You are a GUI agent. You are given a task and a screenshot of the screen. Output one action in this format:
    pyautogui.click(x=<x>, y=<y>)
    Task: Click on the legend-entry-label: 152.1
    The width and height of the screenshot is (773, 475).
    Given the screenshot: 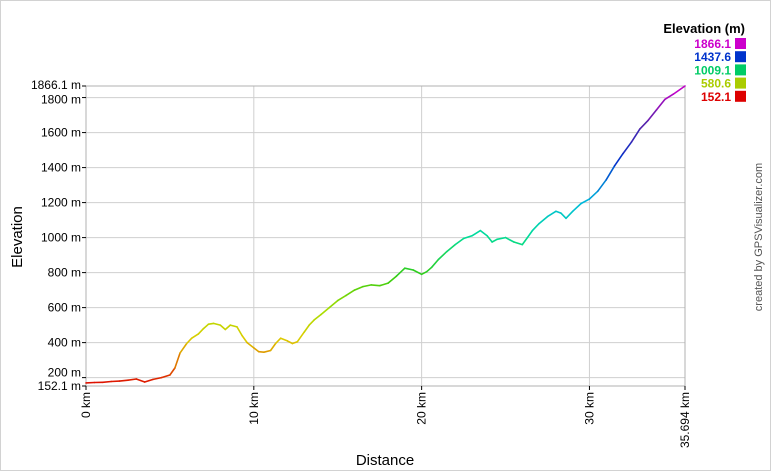 What is the action you would take?
    pyautogui.click(x=716, y=97)
    